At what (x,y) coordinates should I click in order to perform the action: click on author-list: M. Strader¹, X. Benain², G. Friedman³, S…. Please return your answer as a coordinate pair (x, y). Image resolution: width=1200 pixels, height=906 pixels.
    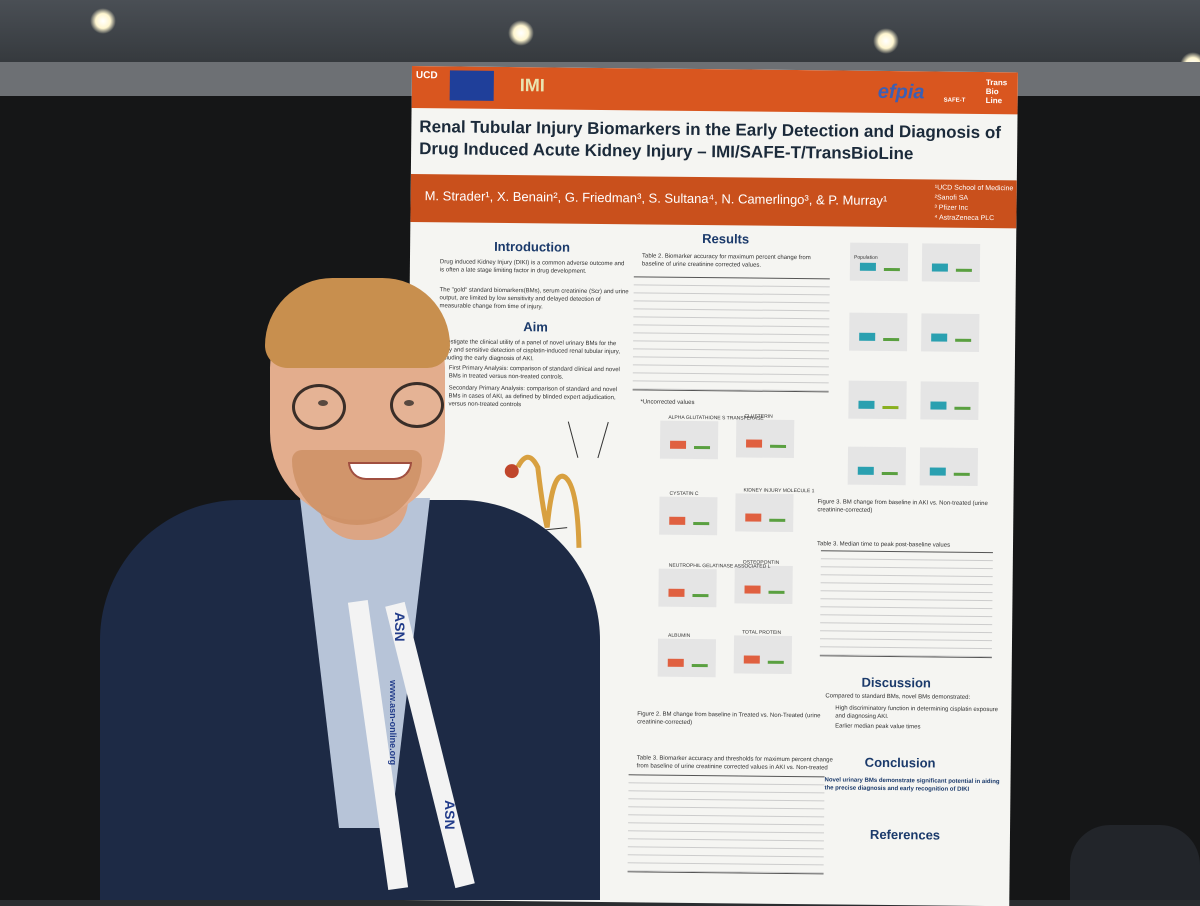
    Looking at the image, I should click on (656, 198).